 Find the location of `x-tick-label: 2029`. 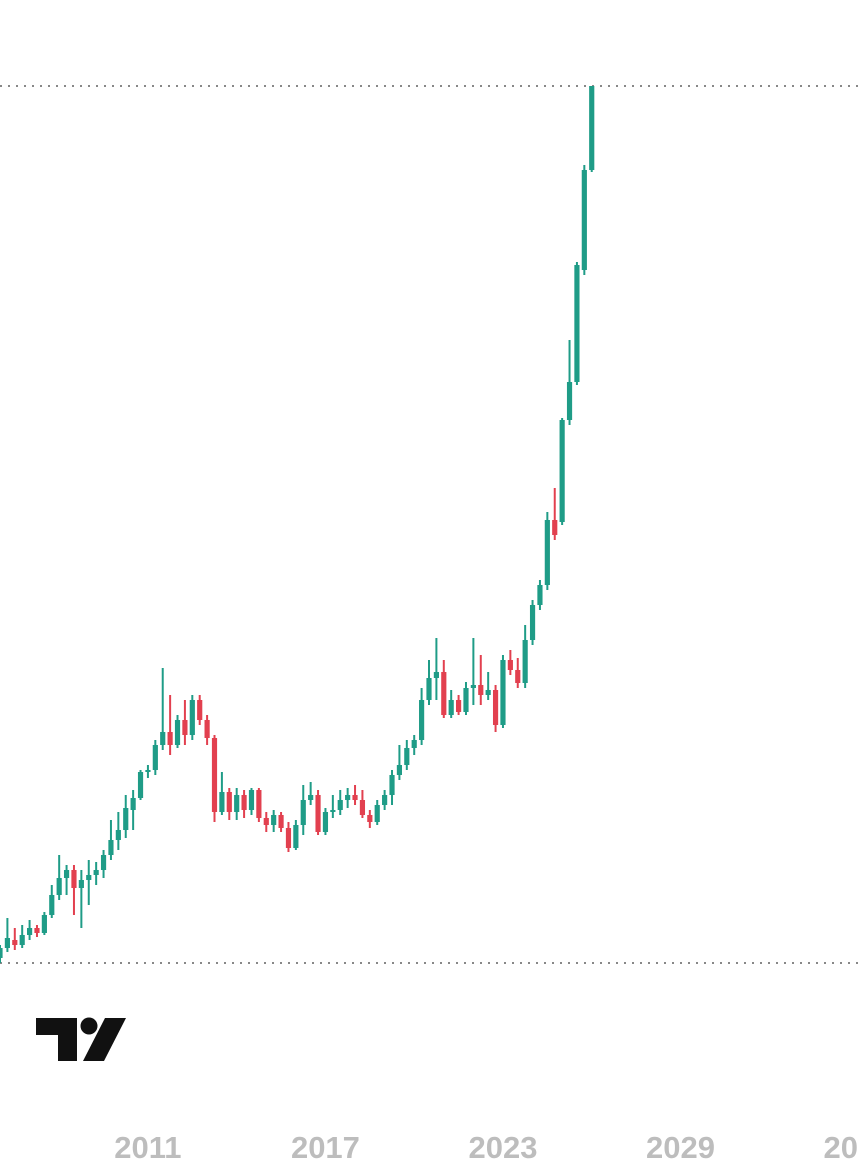

x-tick-label: 2029 is located at coordinates (680, 1147).